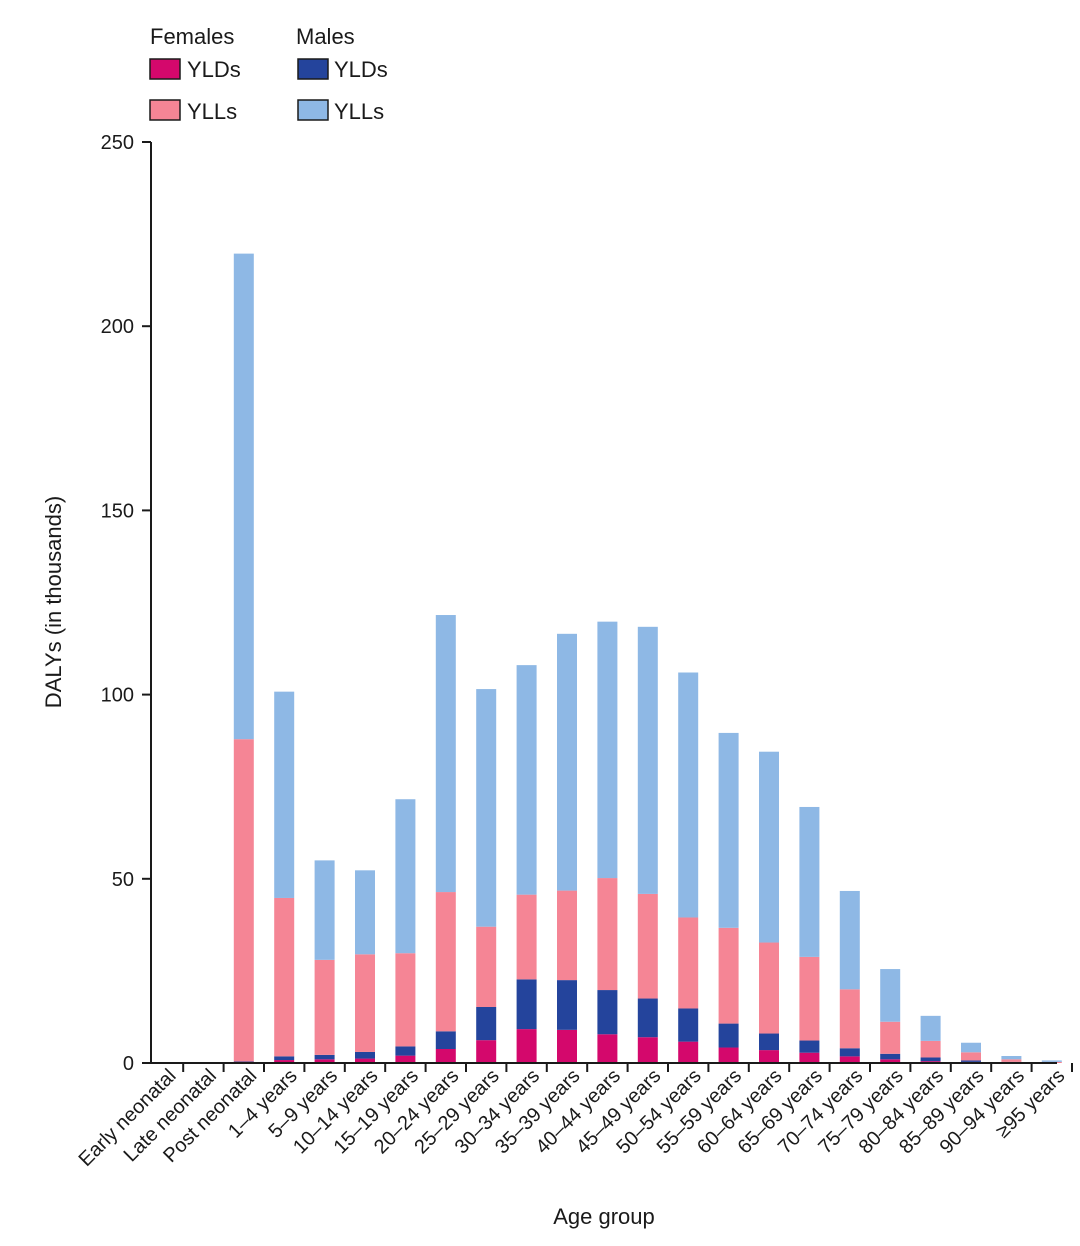 Image resolution: width=1080 pixels, height=1246 pixels. What do you see at coordinates (243, 900) in the screenshot?
I see `bar-post-neonatal-females-ylls` at bounding box center [243, 900].